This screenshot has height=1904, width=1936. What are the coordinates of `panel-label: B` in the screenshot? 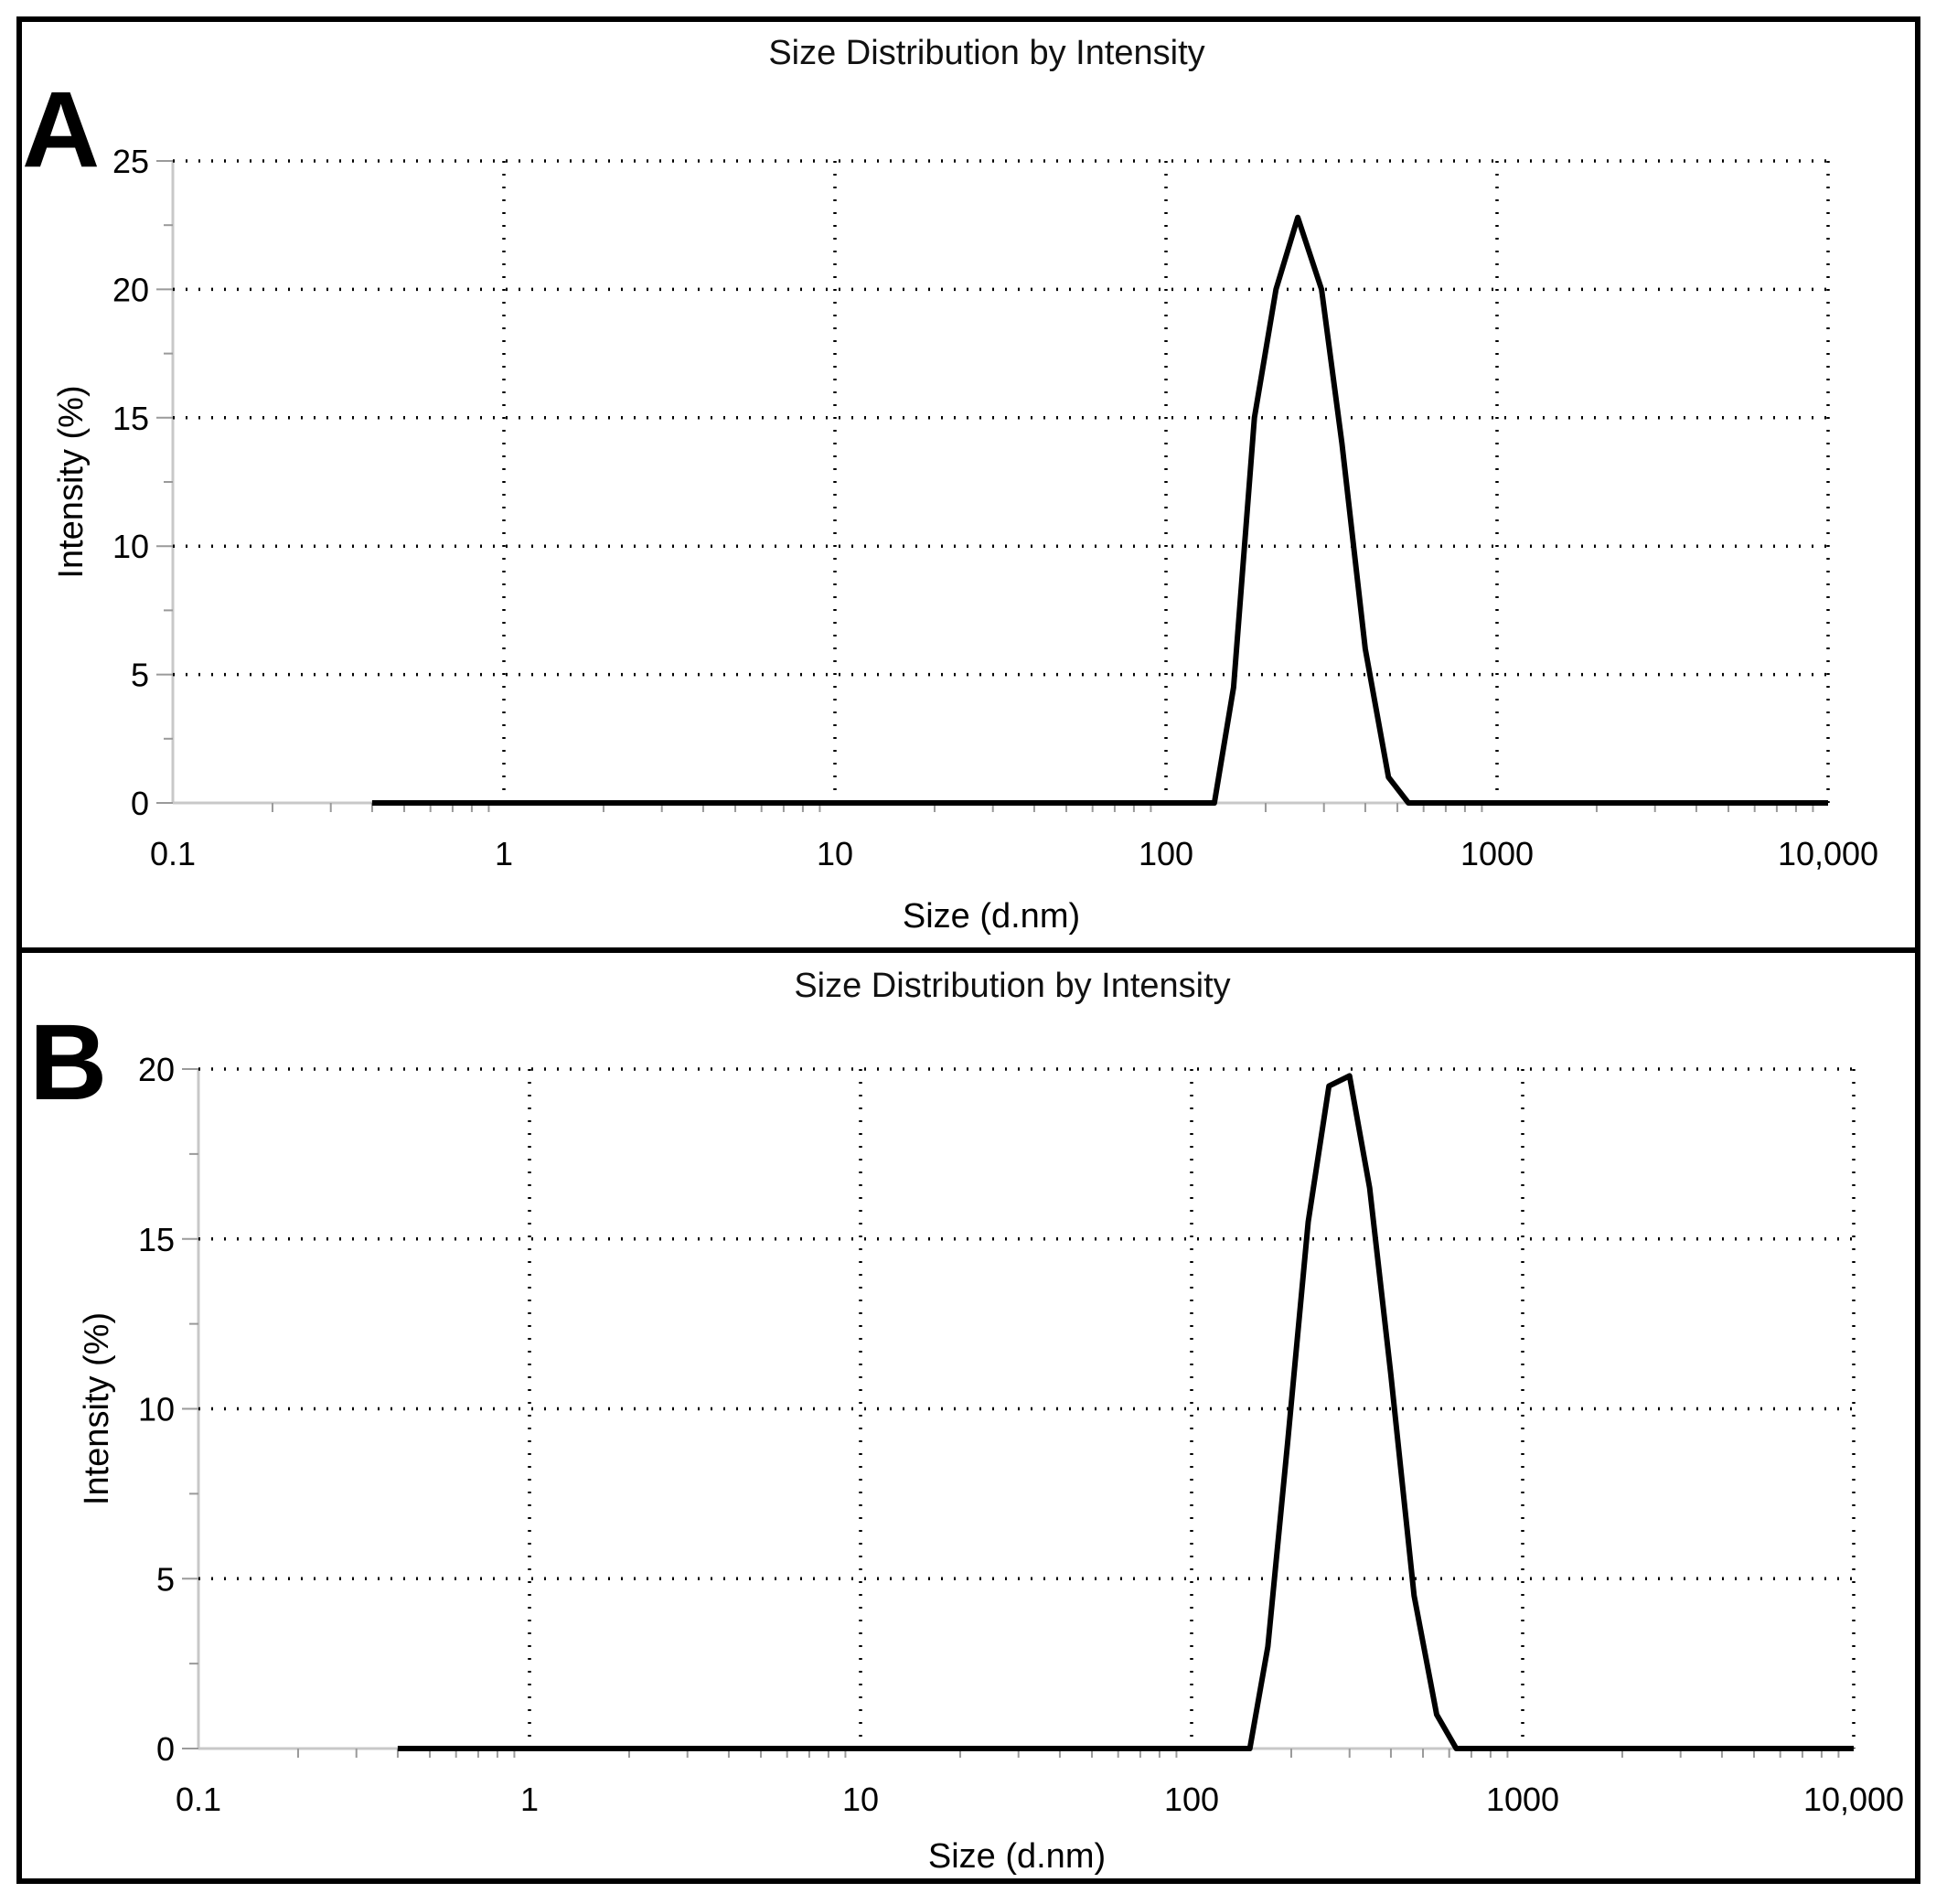 It's located at (68, 1062).